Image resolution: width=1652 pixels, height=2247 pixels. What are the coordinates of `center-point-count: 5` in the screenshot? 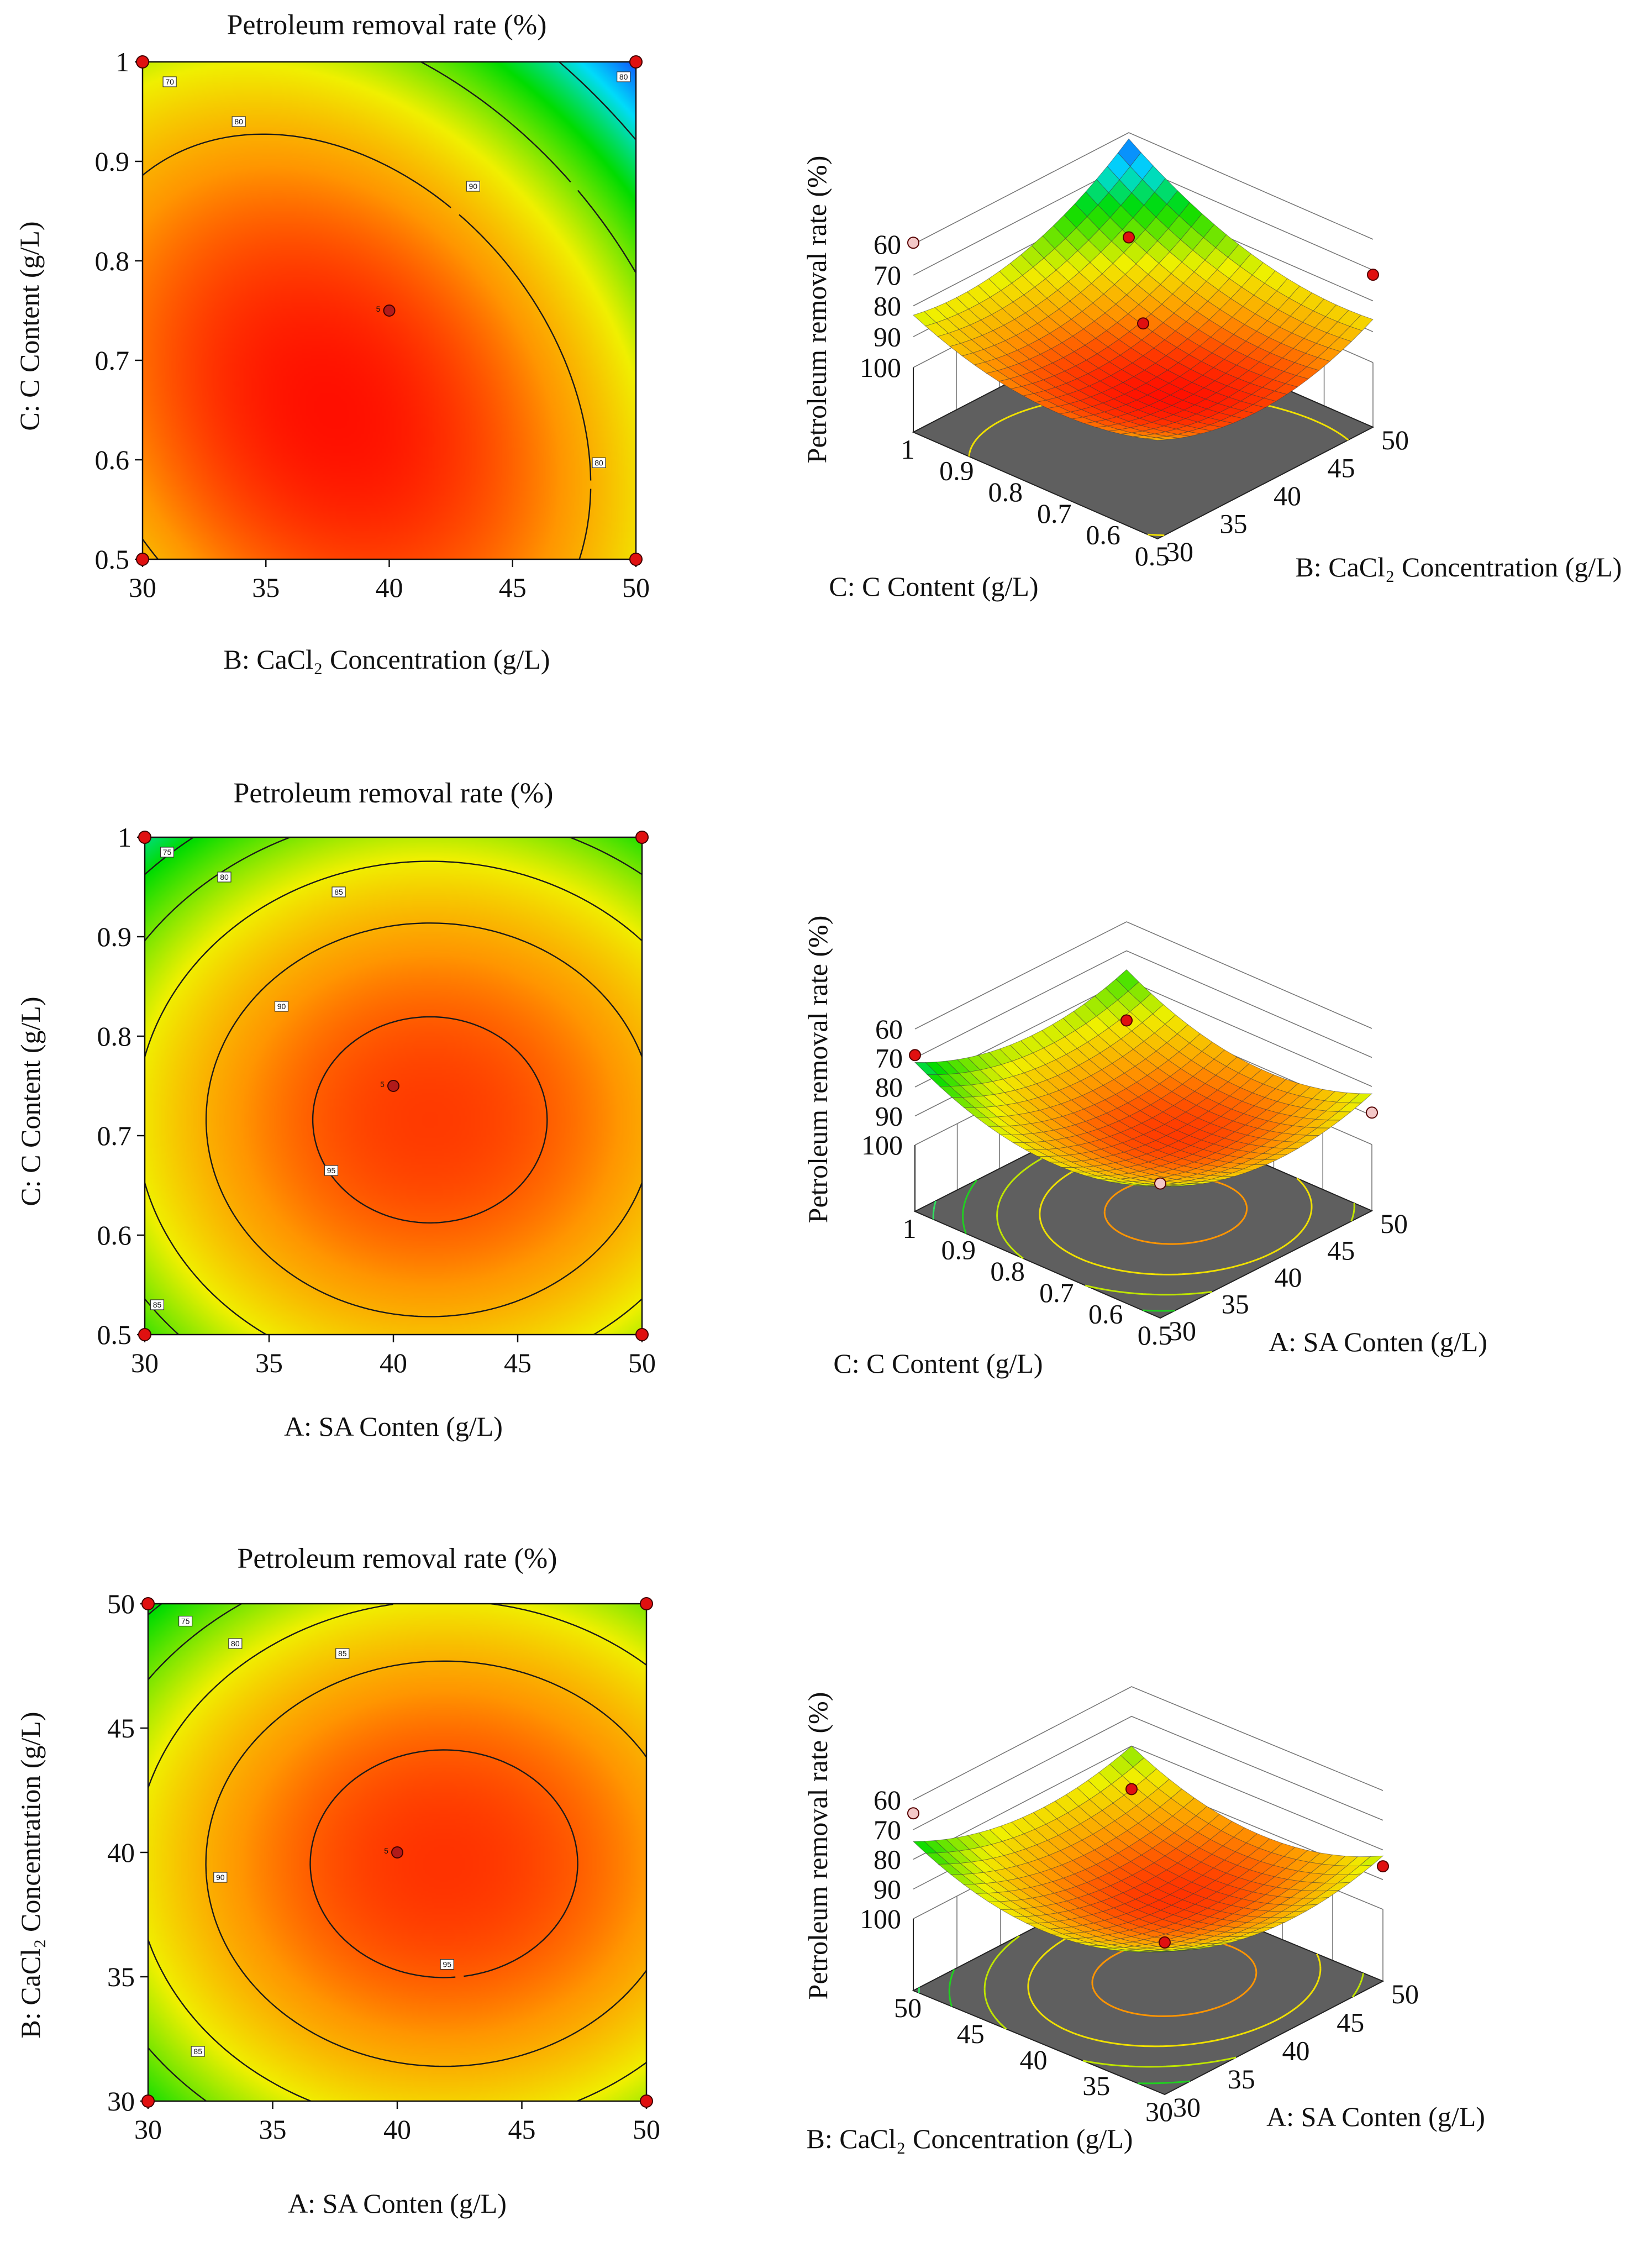 It's located at (386, 1851).